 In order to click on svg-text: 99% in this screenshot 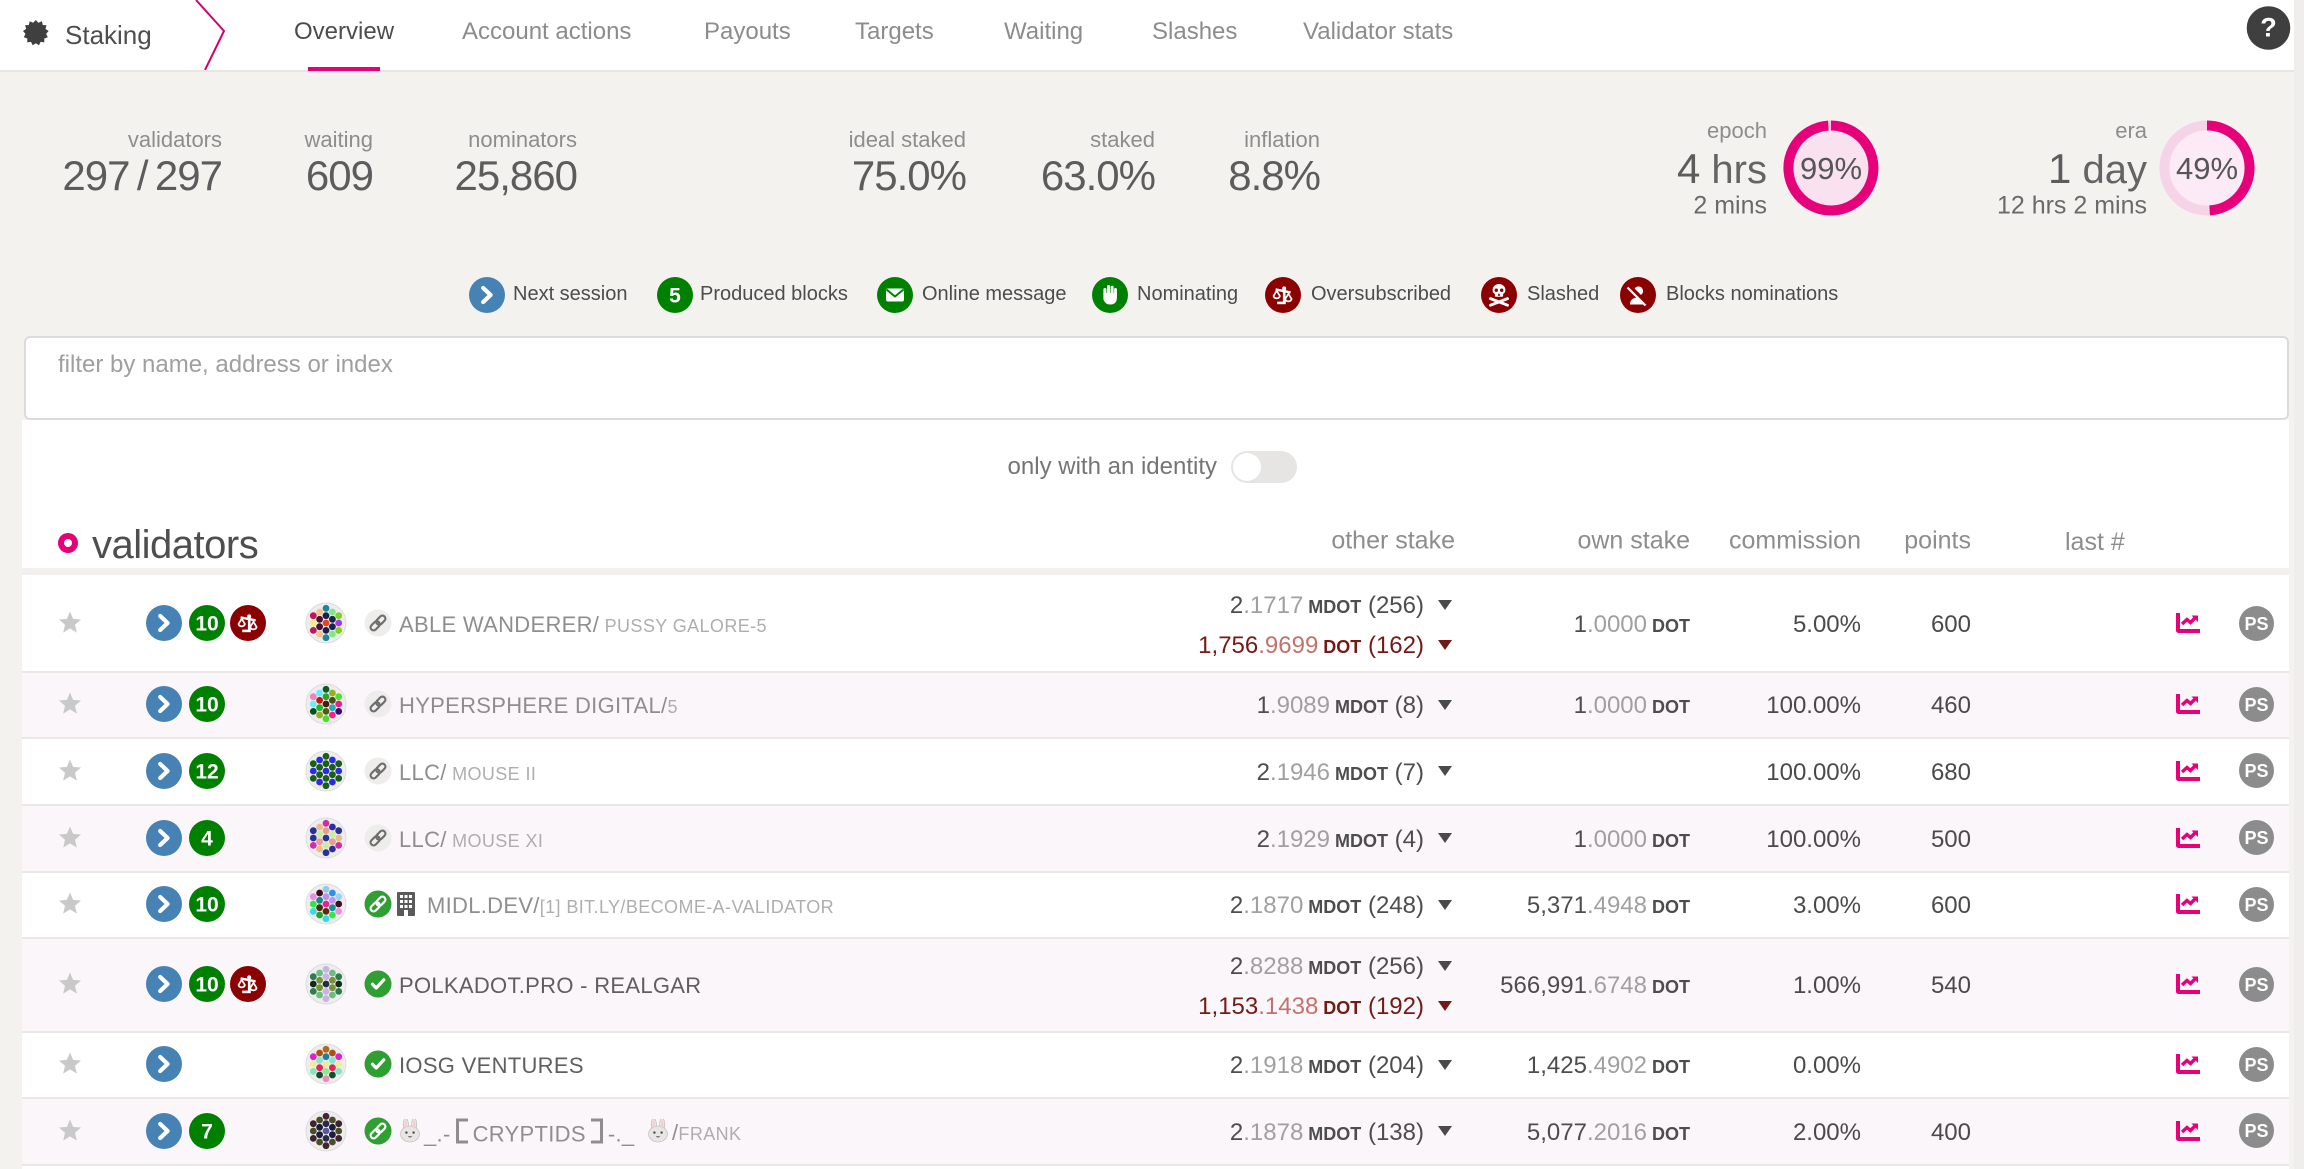, I will do `click(1831, 168)`.